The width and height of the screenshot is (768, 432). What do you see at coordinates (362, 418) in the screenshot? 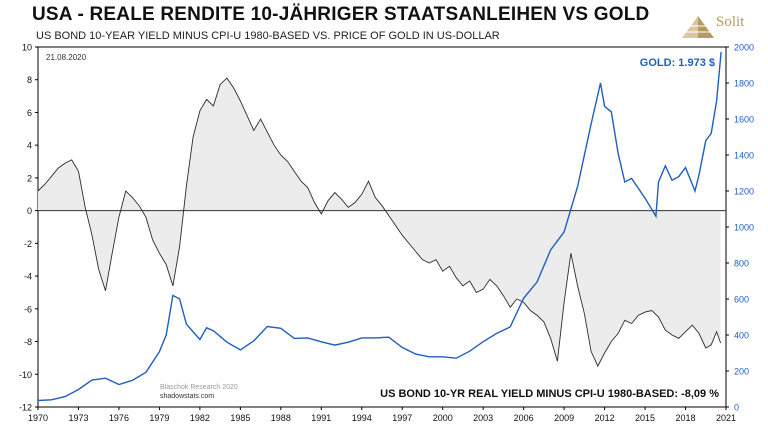
I see `x-tick-label: 1994` at bounding box center [362, 418].